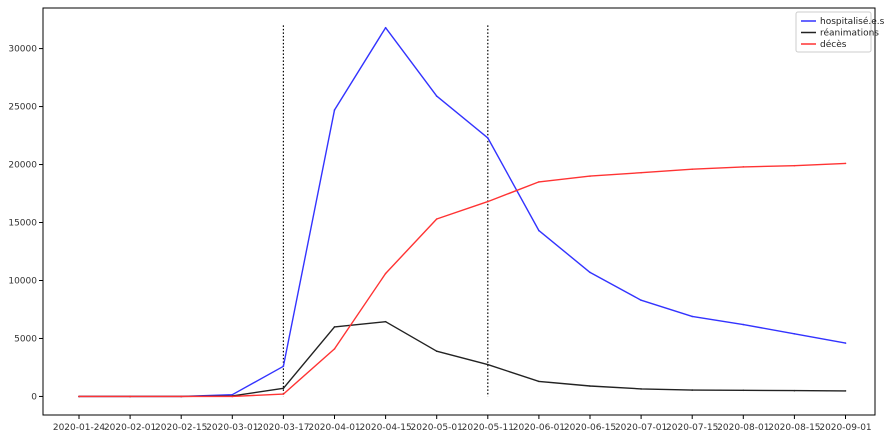 The height and width of the screenshot is (443, 895). What do you see at coordinates (743, 428) in the screenshot?
I see `x-tick-label: 2020-08-01` at bounding box center [743, 428].